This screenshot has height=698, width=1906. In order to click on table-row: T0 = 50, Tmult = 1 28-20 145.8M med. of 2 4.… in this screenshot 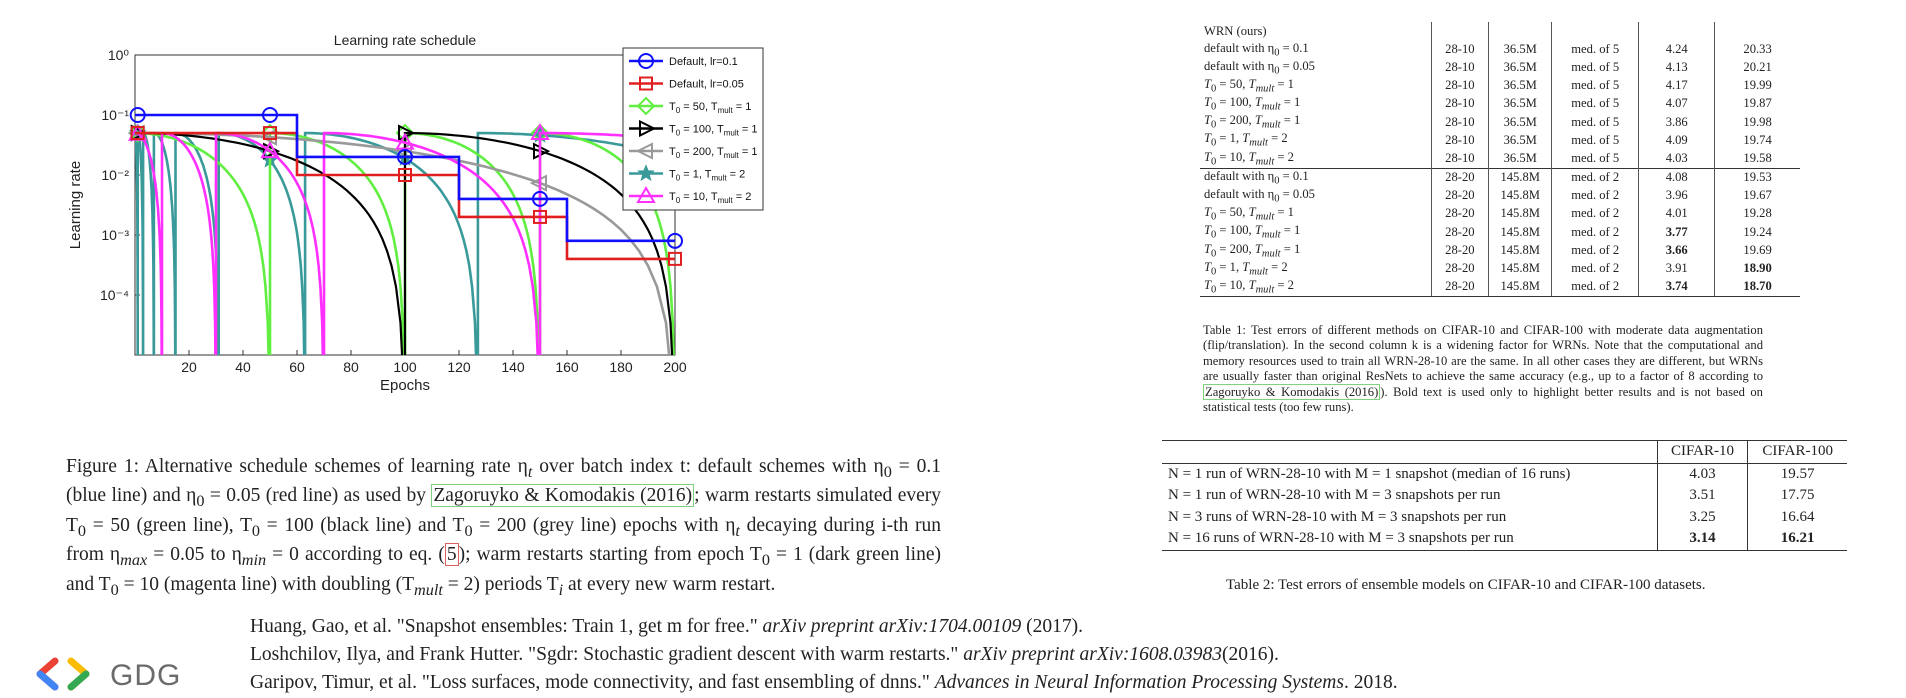, I will do `click(1500, 214)`.